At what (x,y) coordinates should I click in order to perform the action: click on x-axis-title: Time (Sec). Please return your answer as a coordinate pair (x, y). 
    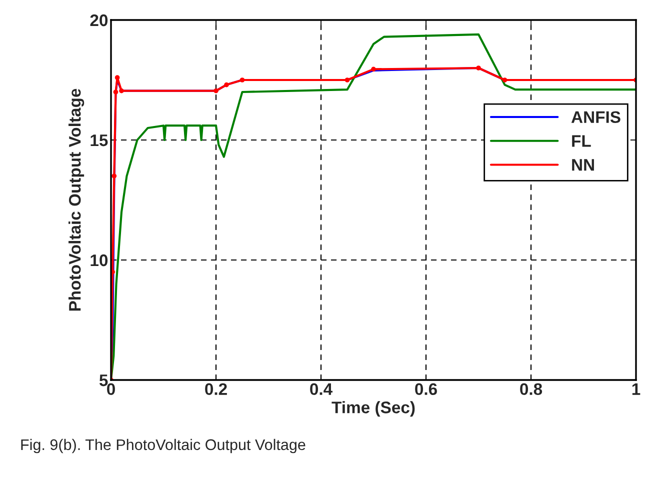
    Looking at the image, I should click on (373, 409).